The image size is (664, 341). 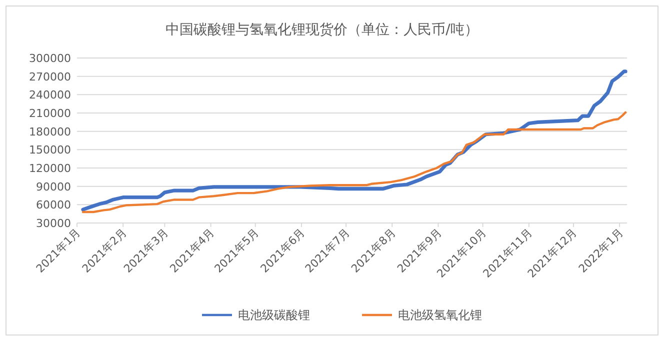 I want to click on y-tick-label: 210000, so click(x=50, y=113).